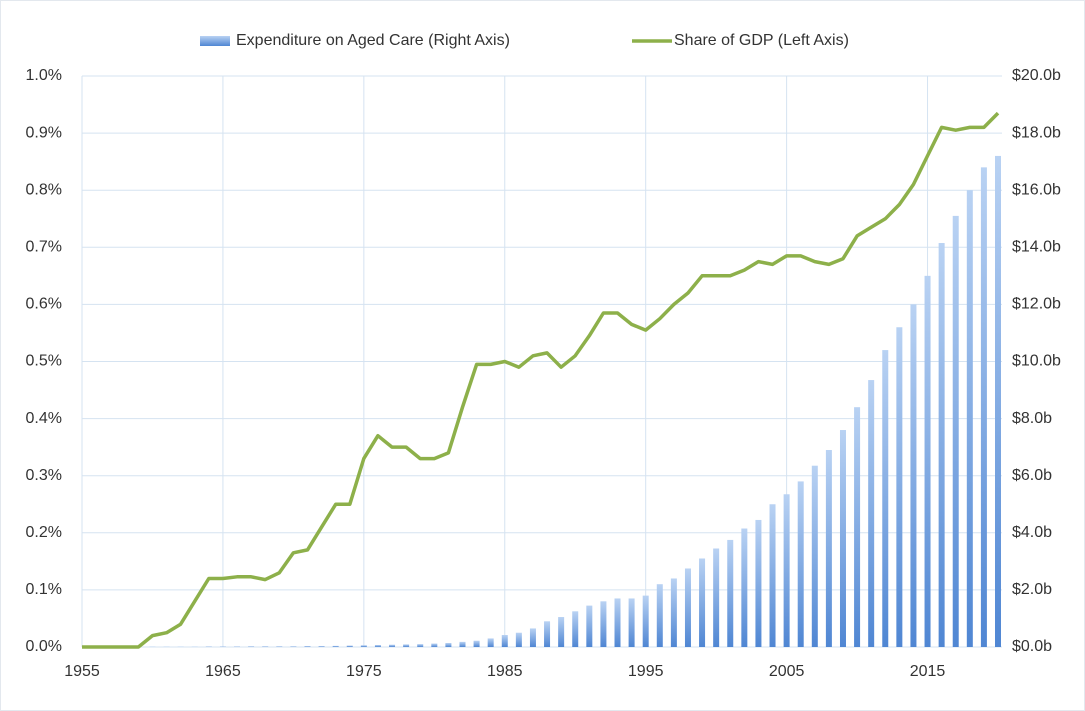 The image size is (1085, 711). I want to click on x-tick-label: 1955, so click(82, 671).